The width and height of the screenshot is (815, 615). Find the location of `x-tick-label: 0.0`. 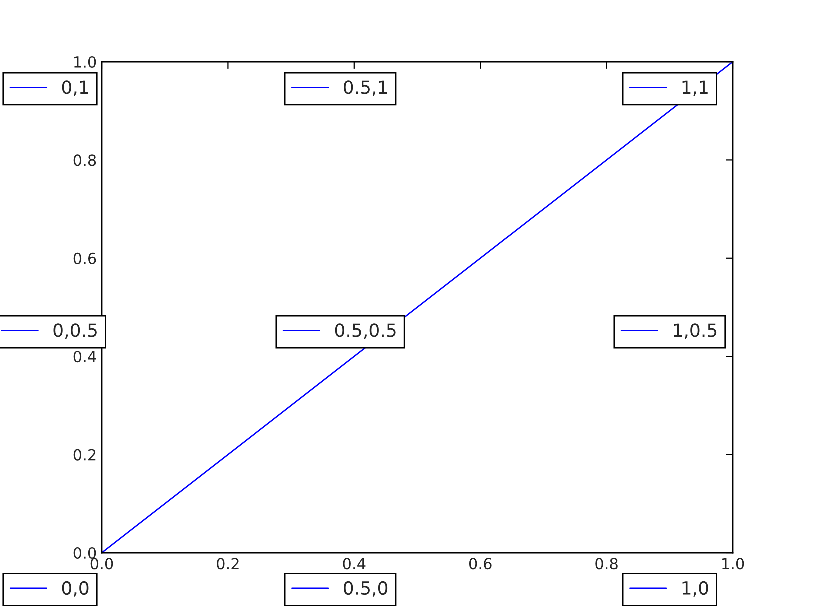

x-tick-label: 0.0 is located at coordinates (102, 564).